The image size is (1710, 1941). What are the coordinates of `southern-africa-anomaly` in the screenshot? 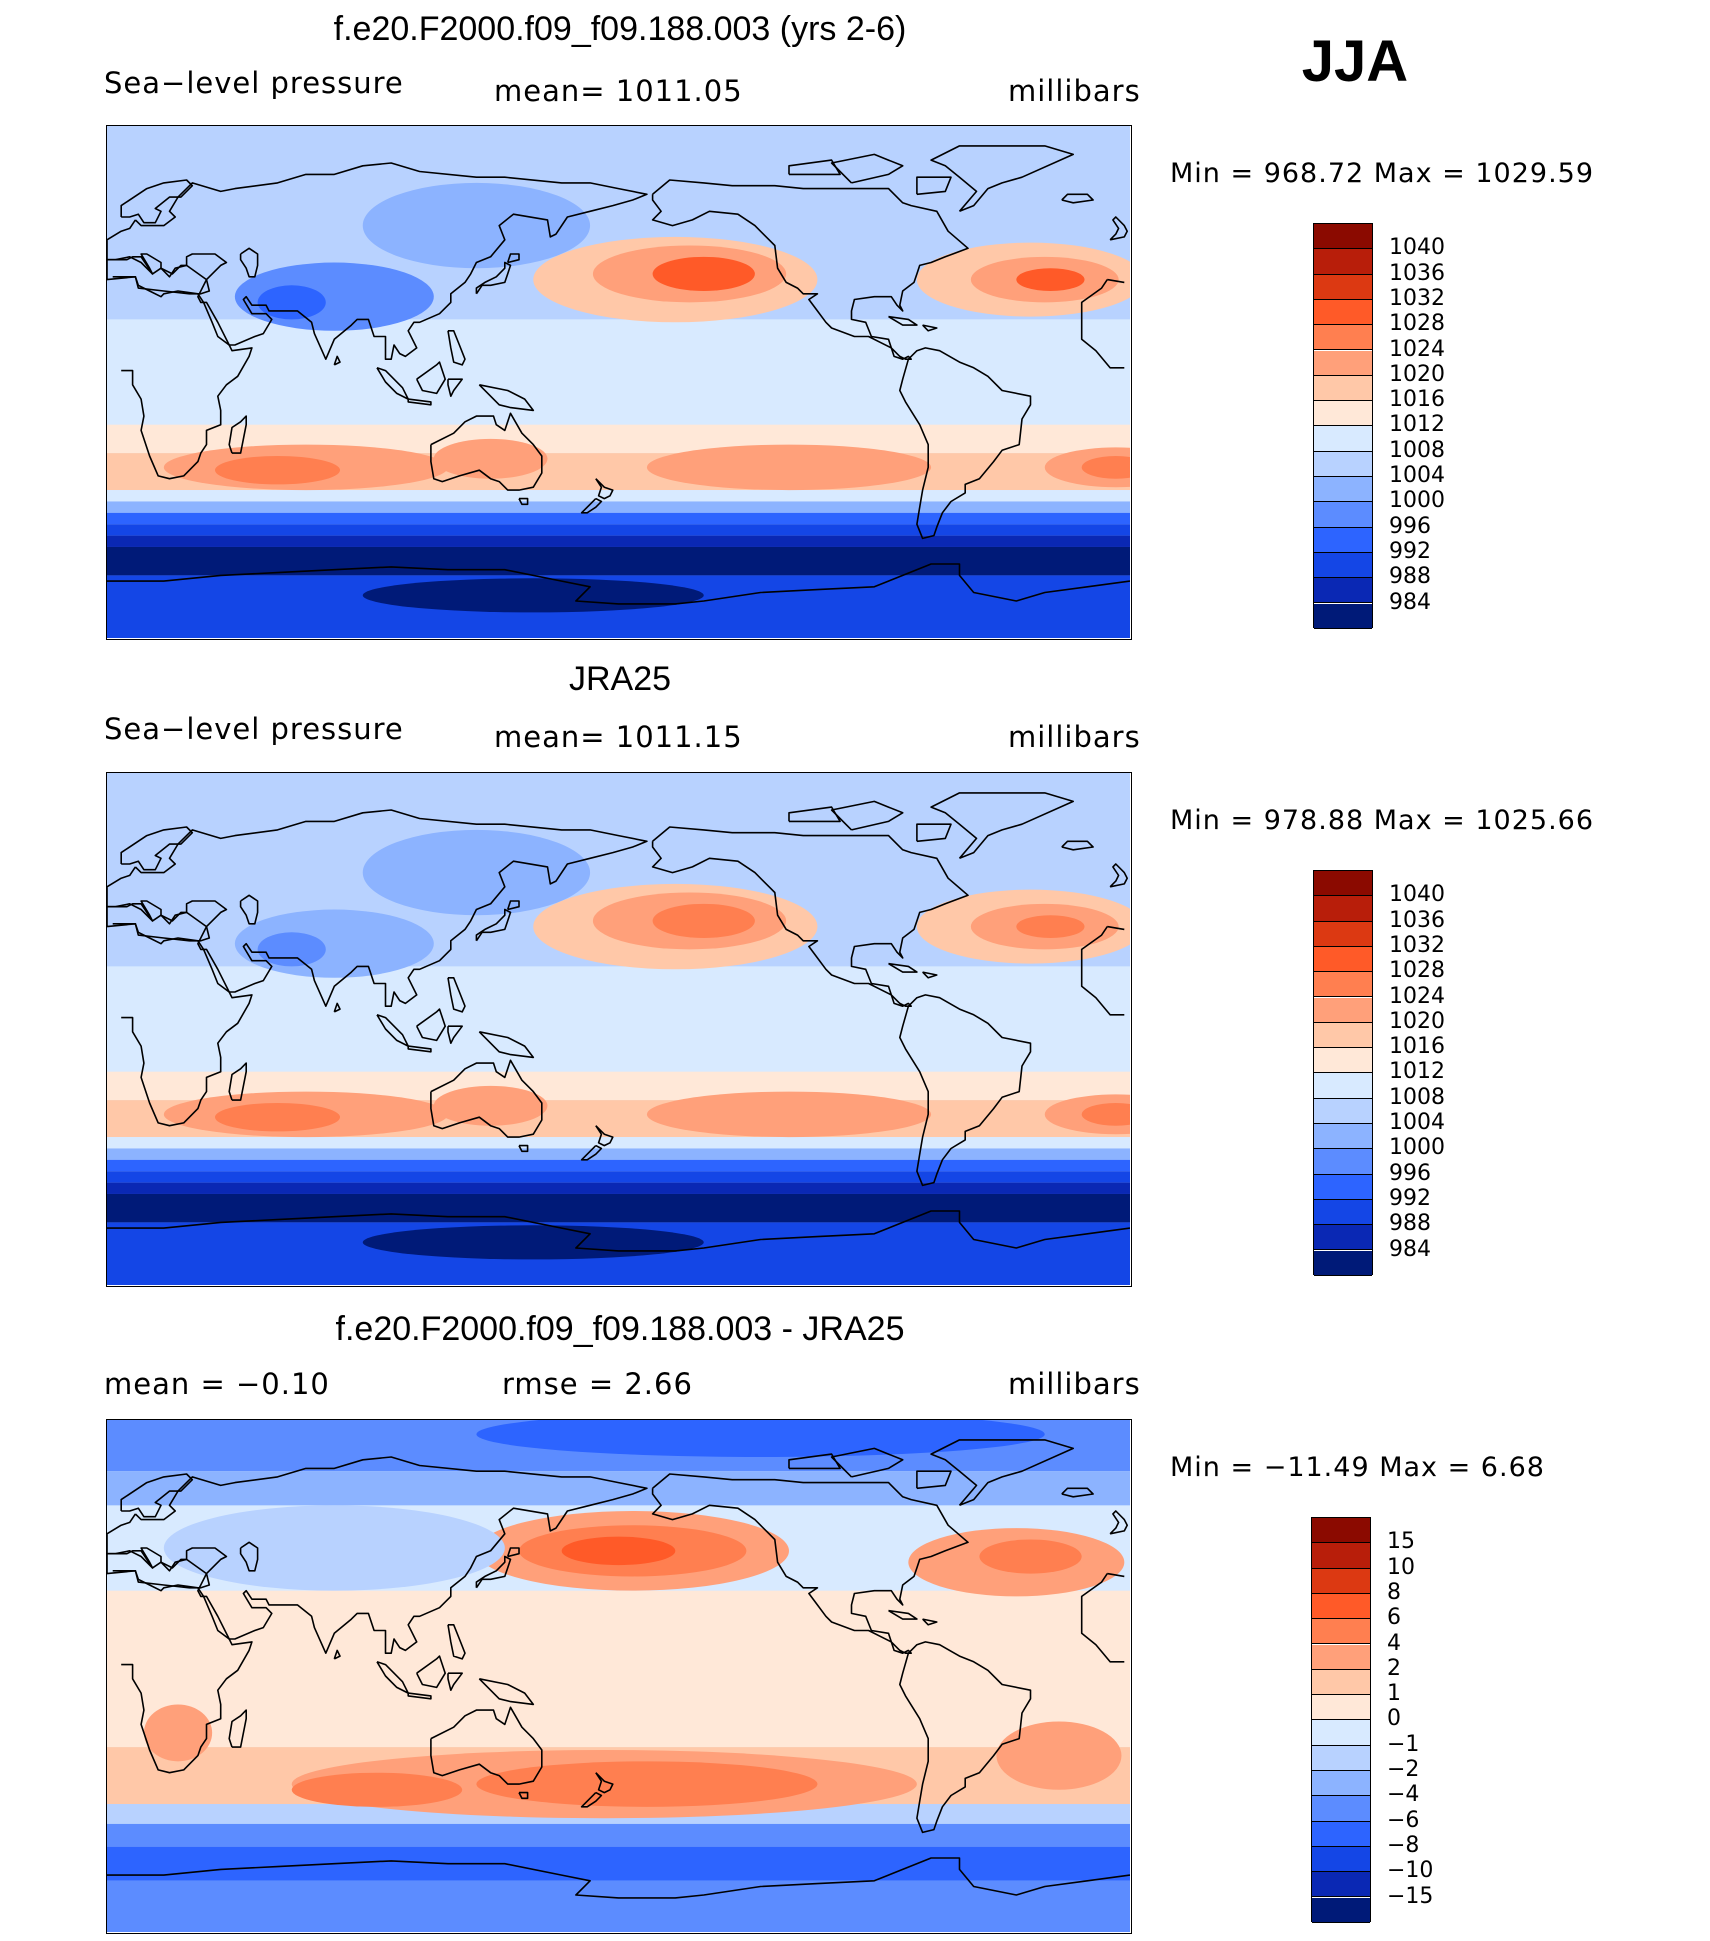 It's located at (178, 1733).